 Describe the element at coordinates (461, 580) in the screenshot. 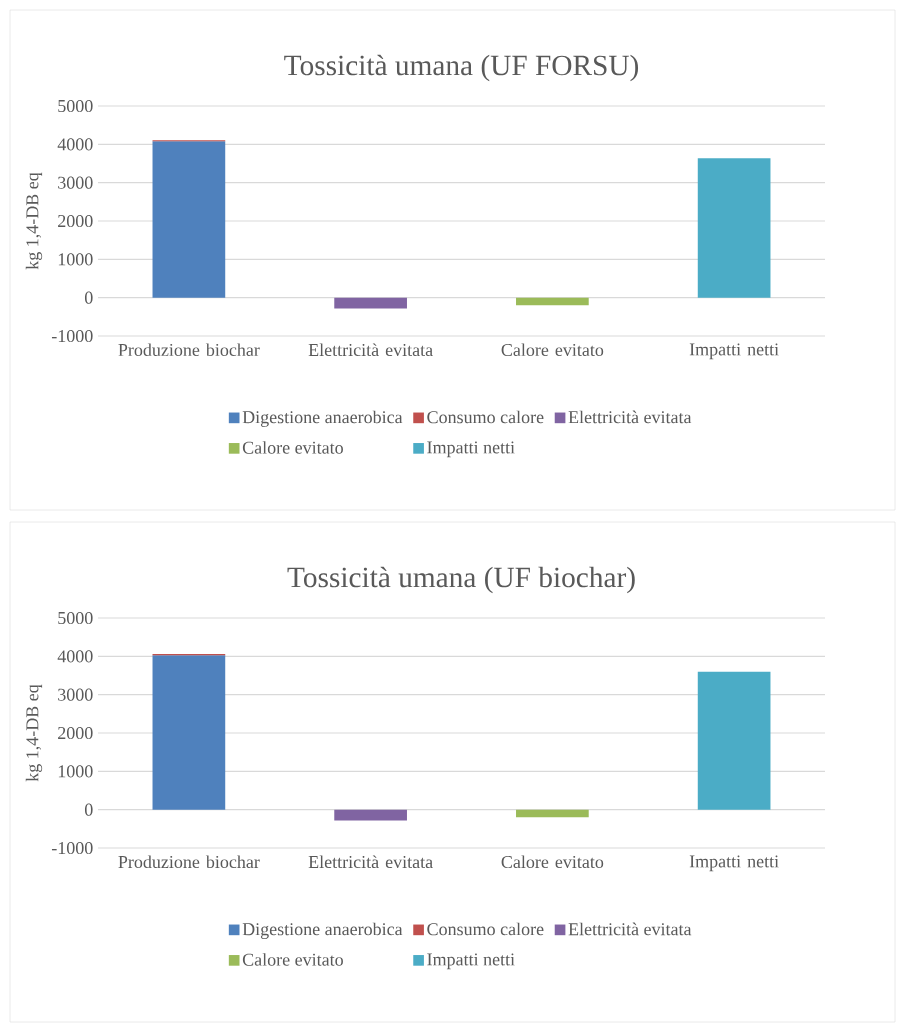

I see `chart-title: Tossicità umana (UF biochar)` at that location.